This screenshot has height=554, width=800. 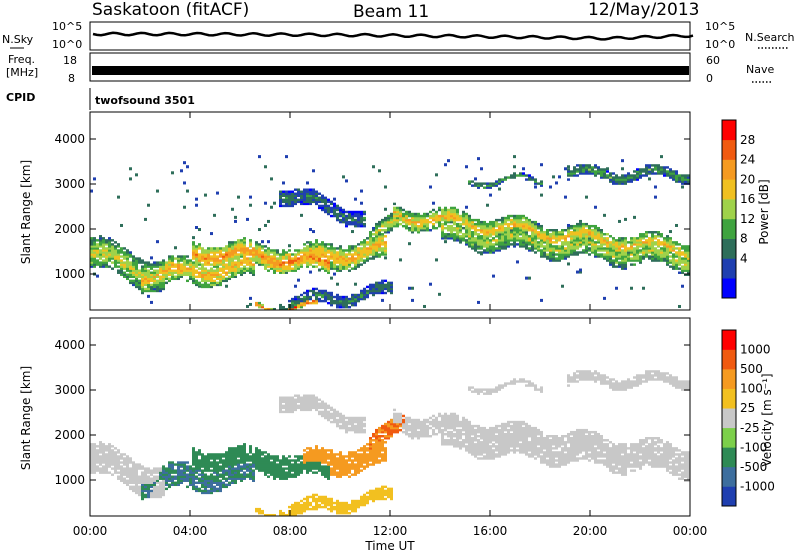 I want to click on colorbar-tick-label: 16, so click(x=747, y=199).